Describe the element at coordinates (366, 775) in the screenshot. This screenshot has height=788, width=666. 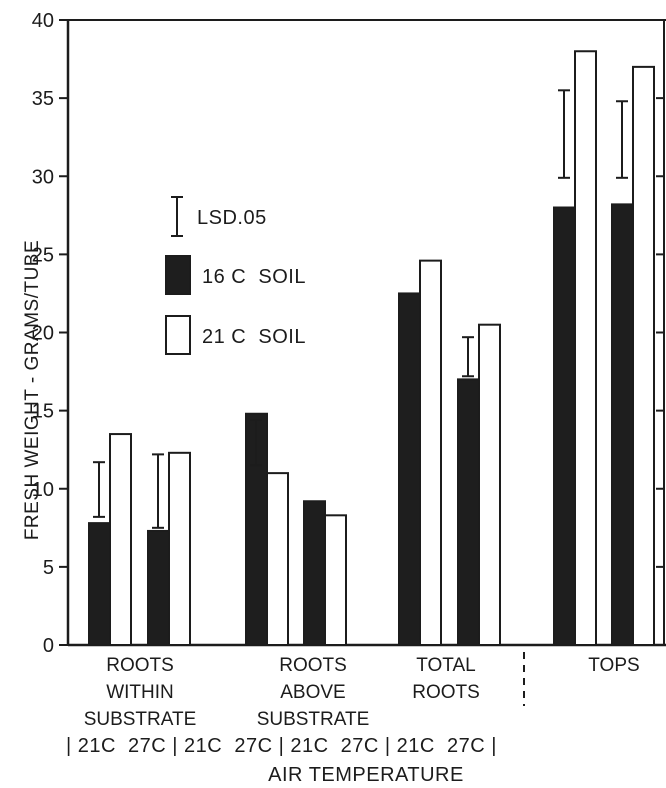
I see `x-axis-title: AIR TEMPERATURE` at that location.